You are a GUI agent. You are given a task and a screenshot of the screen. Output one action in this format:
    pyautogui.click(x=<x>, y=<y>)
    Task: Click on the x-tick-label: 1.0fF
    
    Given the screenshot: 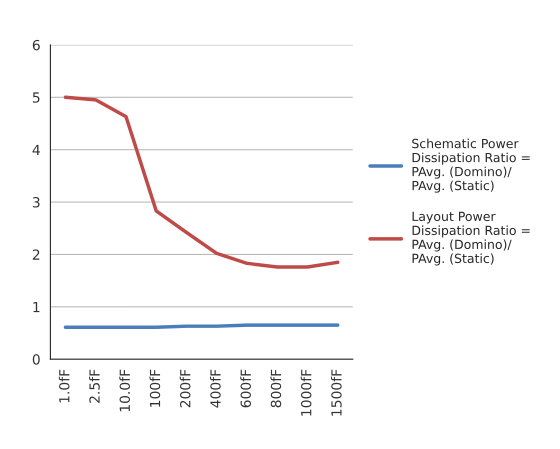 What is the action you would take?
    pyautogui.click(x=64, y=386)
    